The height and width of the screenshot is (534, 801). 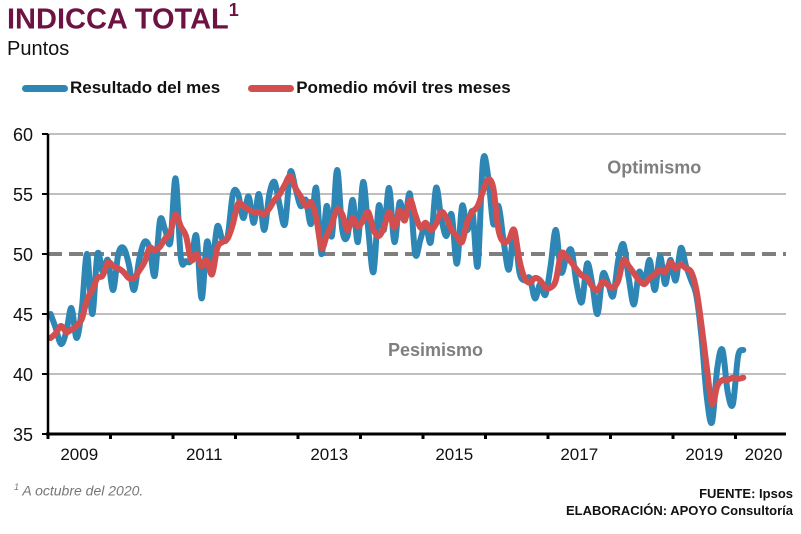 I want to click on y-tick-label: 35, so click(x=23, y=435).